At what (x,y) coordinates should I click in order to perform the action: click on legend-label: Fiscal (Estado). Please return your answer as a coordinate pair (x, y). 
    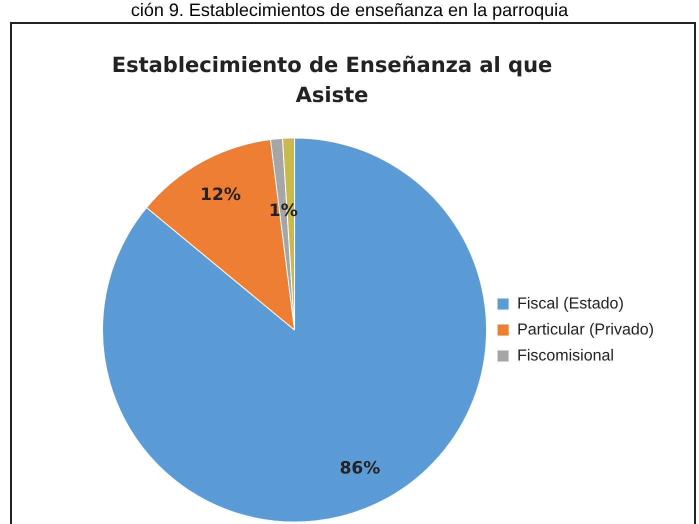
    Looking at the image, I should click on (570, 303).